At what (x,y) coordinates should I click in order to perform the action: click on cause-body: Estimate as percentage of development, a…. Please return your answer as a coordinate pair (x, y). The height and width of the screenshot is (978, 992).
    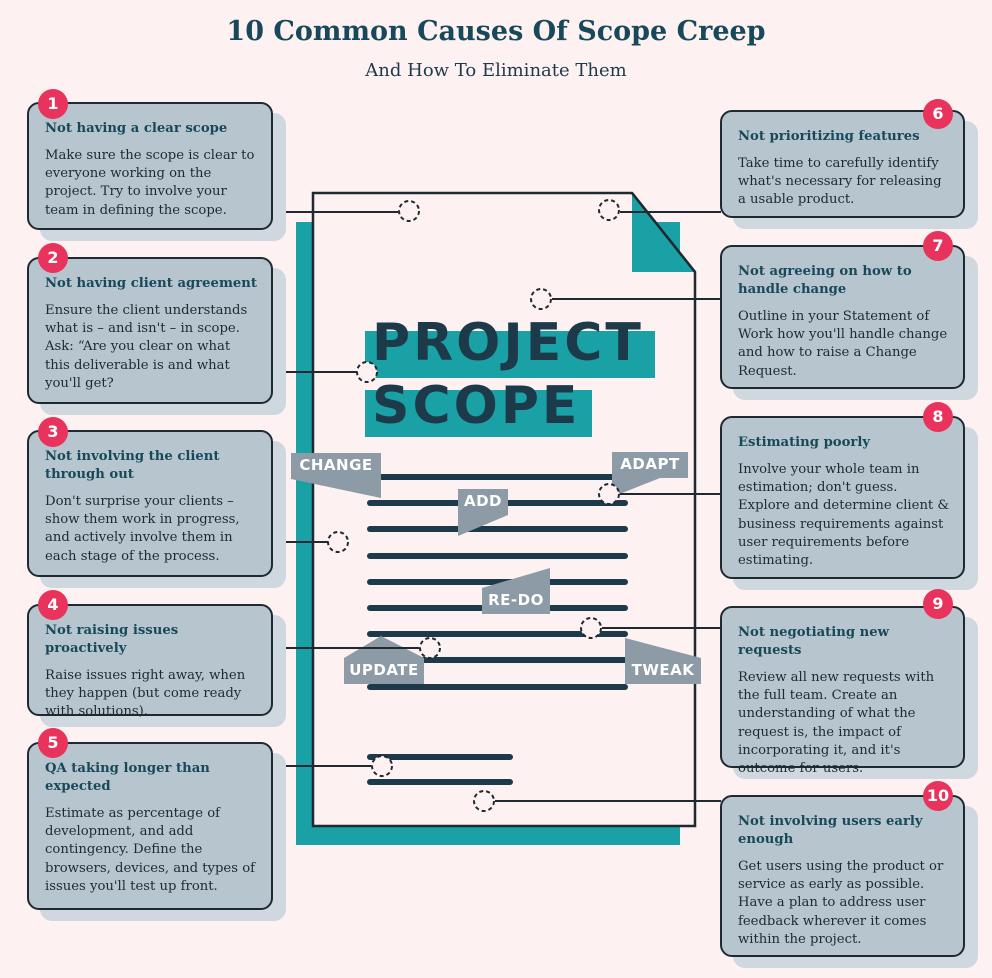
    Looking at the image, I should click on (150, 850).